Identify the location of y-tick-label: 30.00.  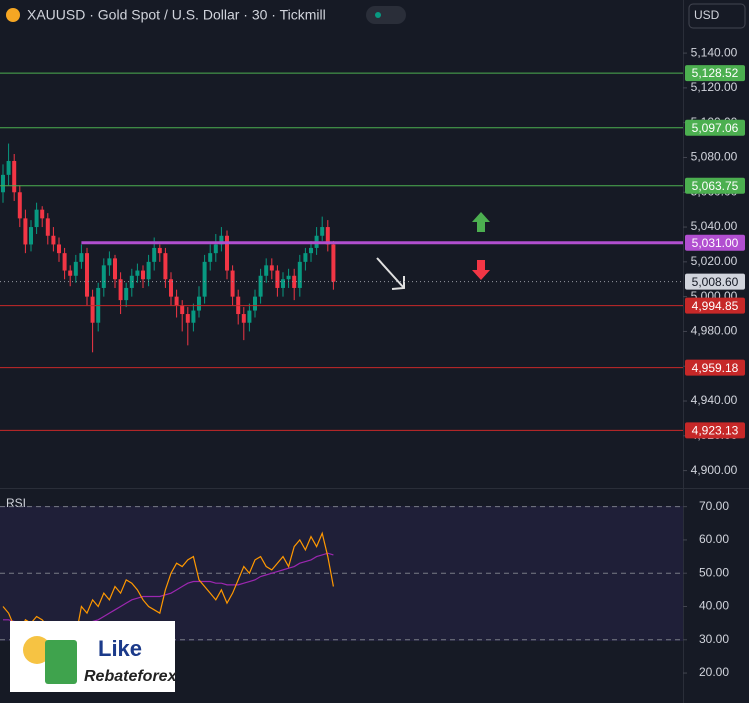
(714, 639).